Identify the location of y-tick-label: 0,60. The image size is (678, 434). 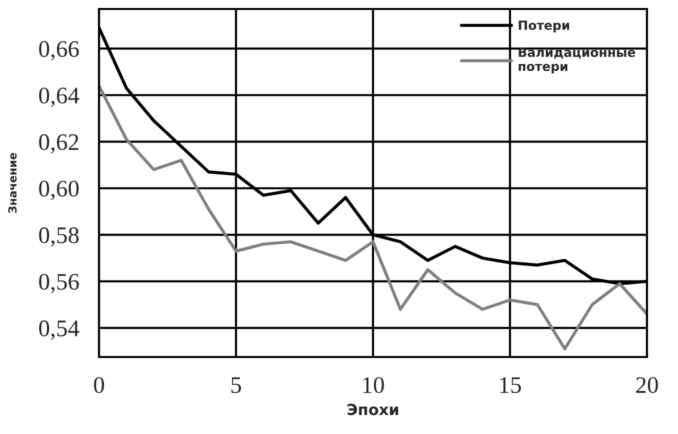
(59, 190).